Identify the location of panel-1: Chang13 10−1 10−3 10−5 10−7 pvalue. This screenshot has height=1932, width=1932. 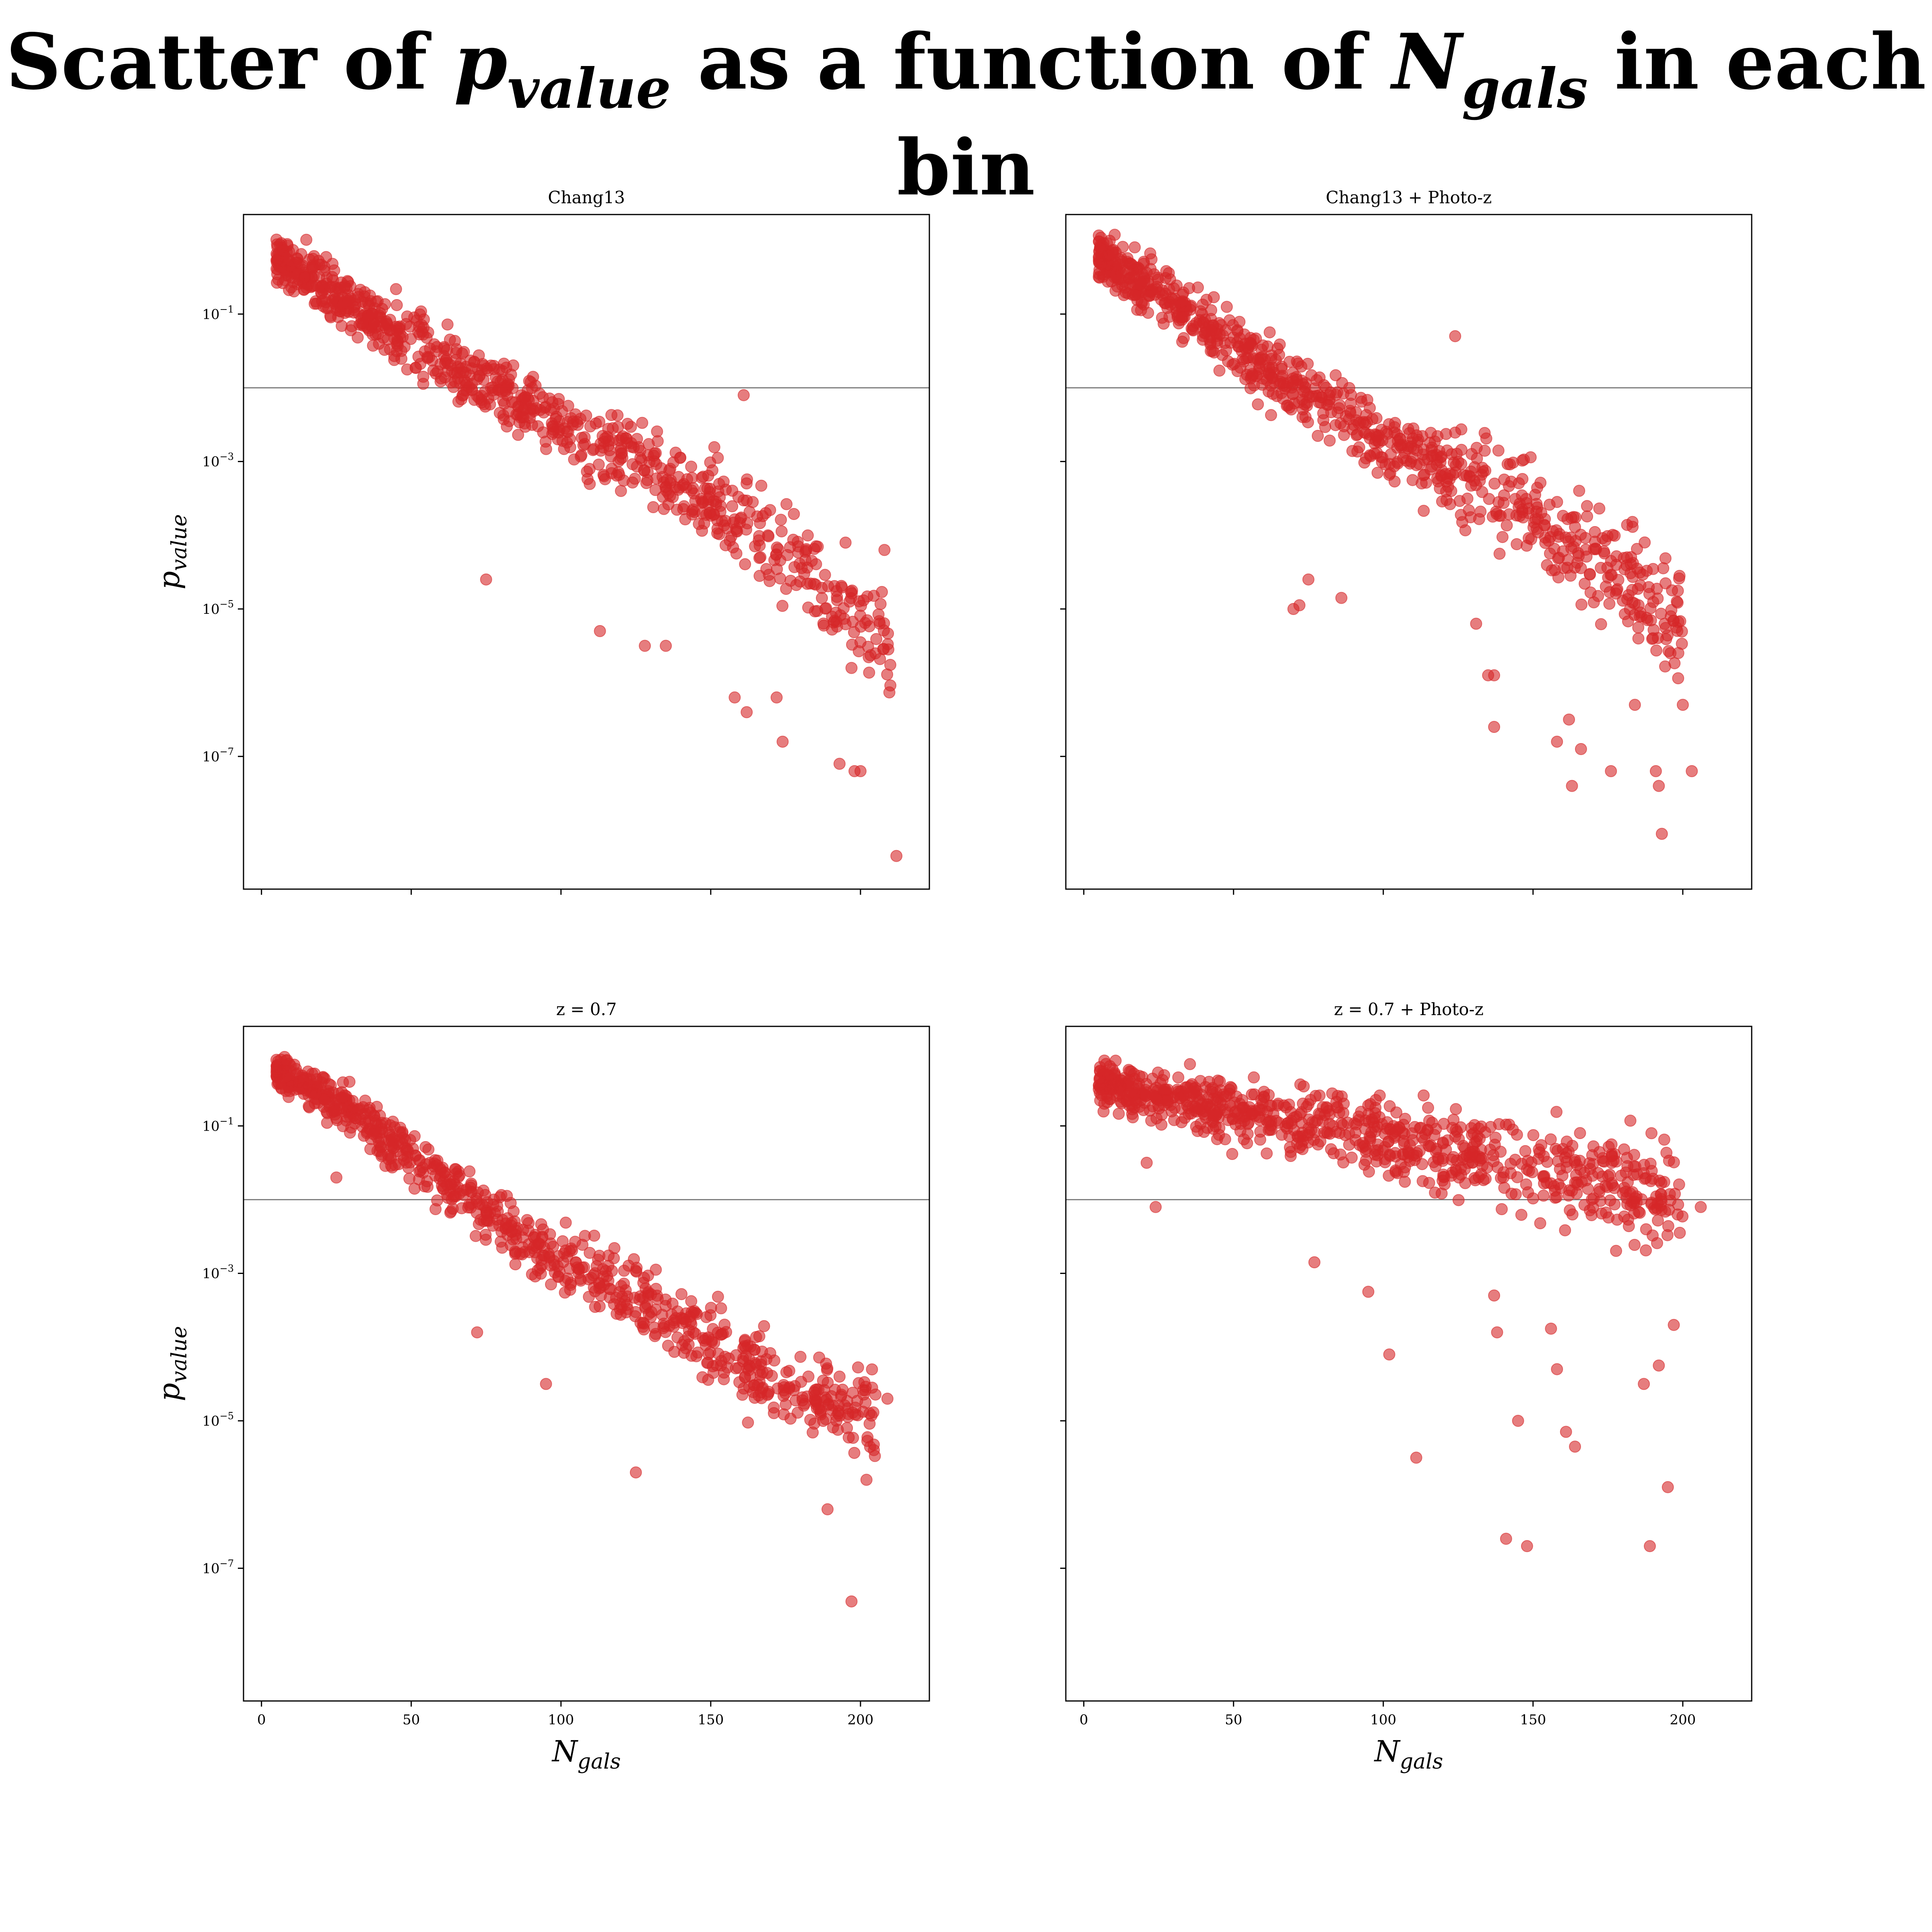
(541, 541).